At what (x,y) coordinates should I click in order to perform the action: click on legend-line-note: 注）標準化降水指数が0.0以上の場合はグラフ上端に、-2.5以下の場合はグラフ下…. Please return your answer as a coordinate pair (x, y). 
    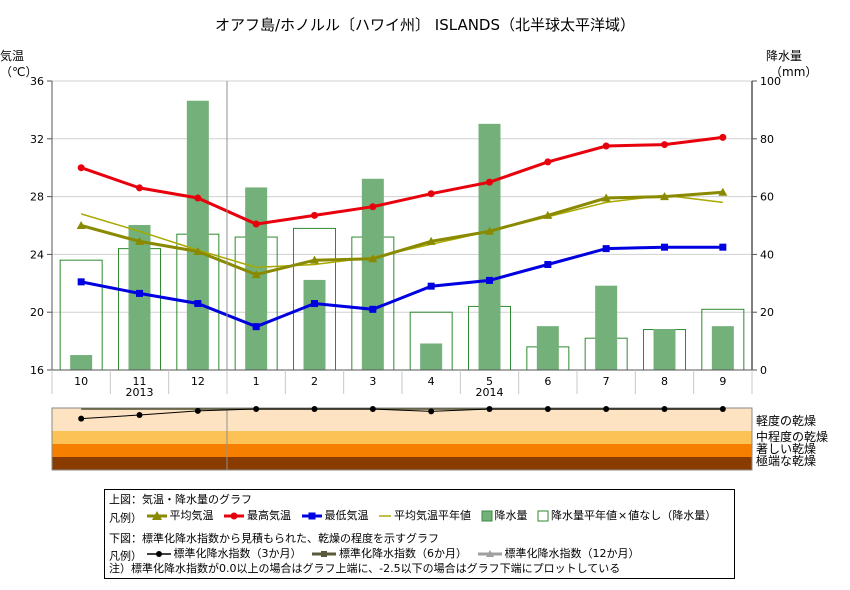
    Looking at the image, I should click on (364, 568).